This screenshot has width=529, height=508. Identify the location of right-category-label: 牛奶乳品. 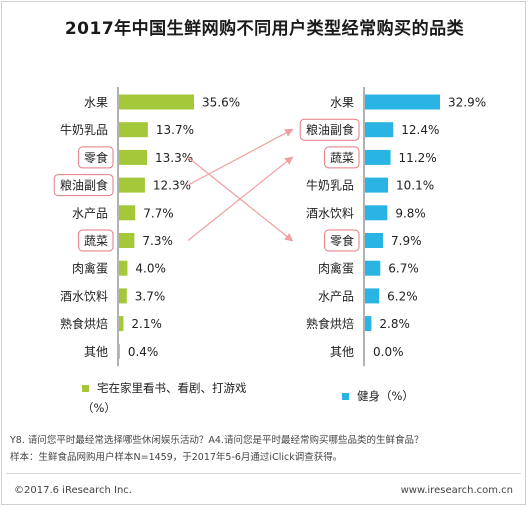
(330, 185).